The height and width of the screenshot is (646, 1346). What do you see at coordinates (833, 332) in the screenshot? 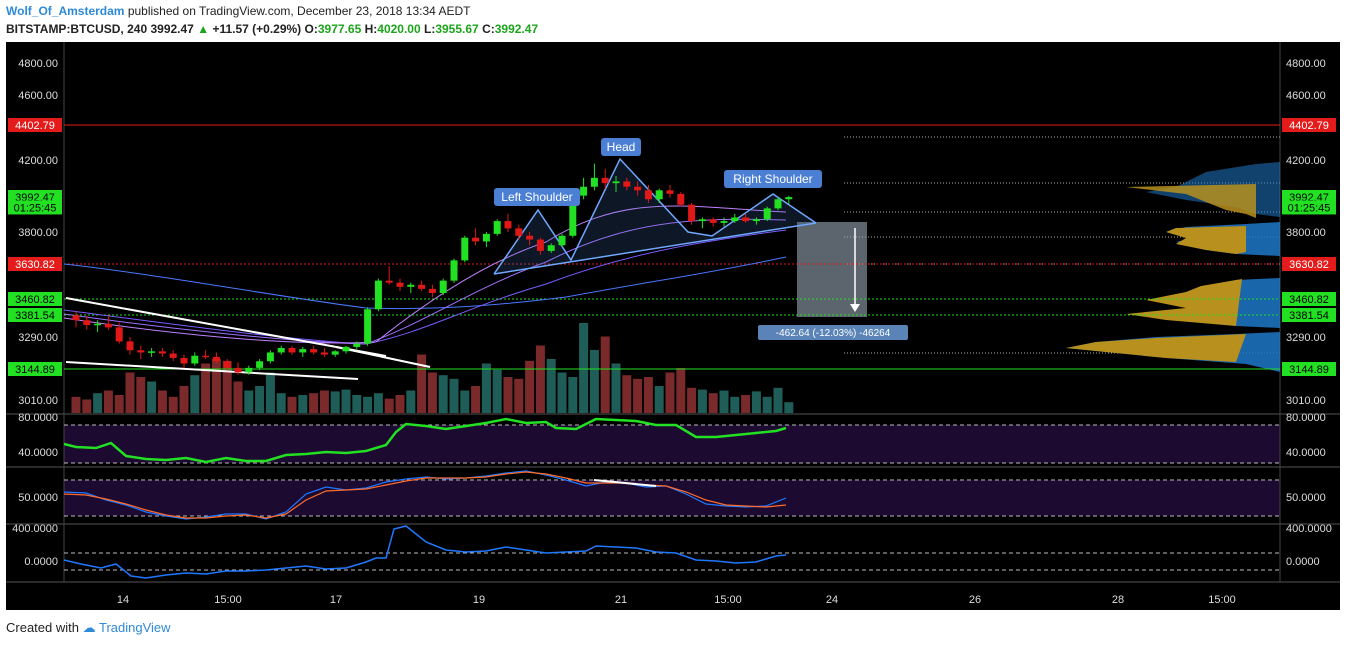
I see `measure-tag` at bounding box center [833, 332].